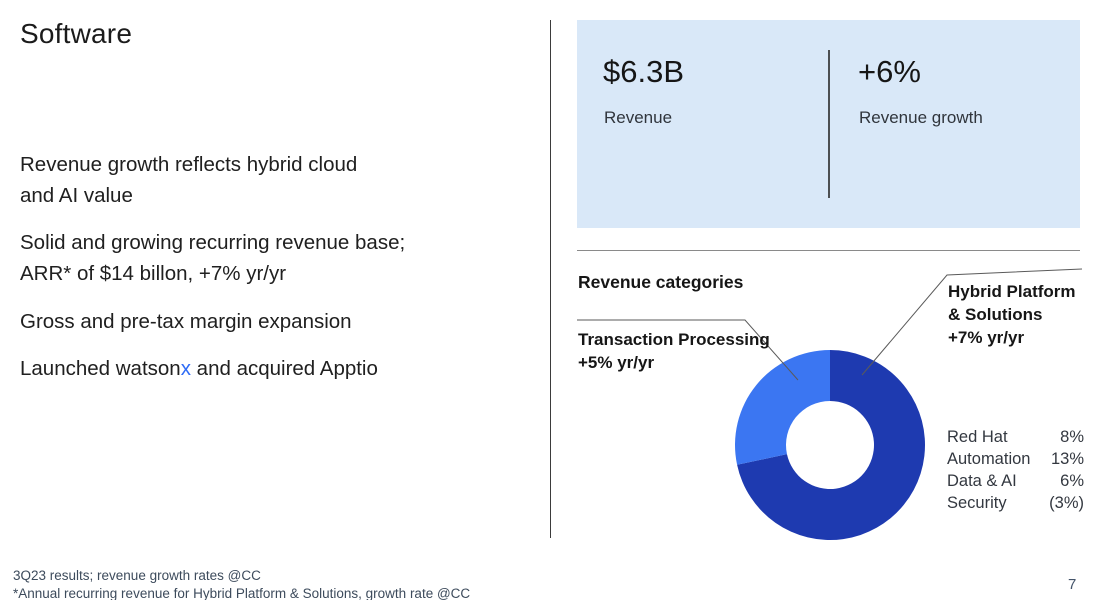 This screenshot has width=1095, height=600. I want to click on callout-line-text: Hybrid Platform, so click(1012, 291).